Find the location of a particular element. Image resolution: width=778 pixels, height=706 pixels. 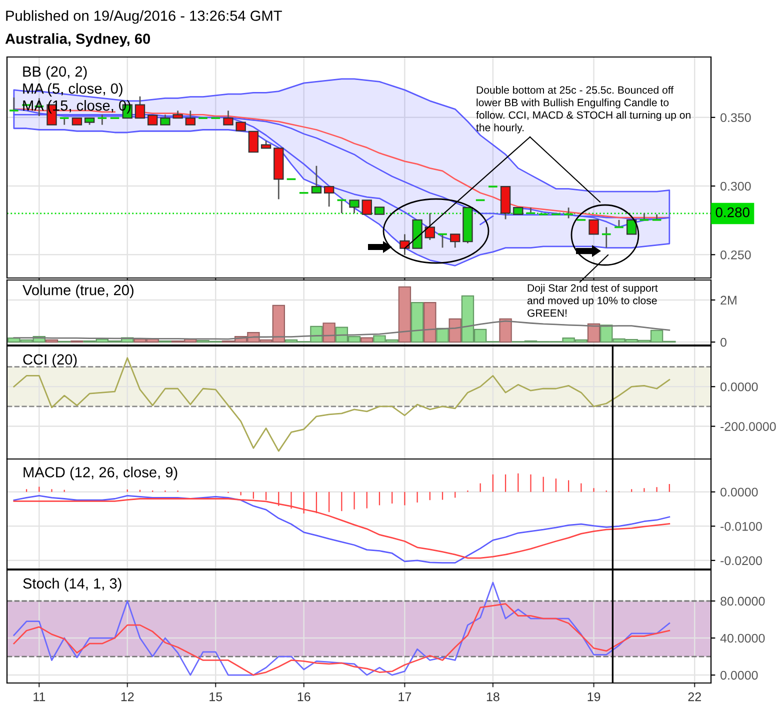

y-tick-label: -0.0100 is located at coordinates (741, 526).